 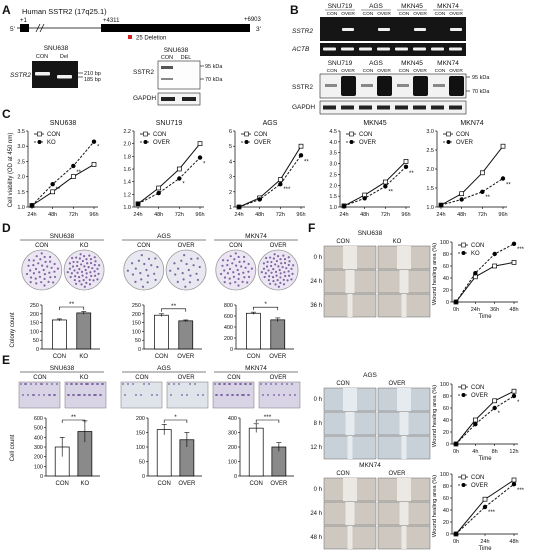 I want to click on y-tick-label: 100, so click(x=34, y=332).